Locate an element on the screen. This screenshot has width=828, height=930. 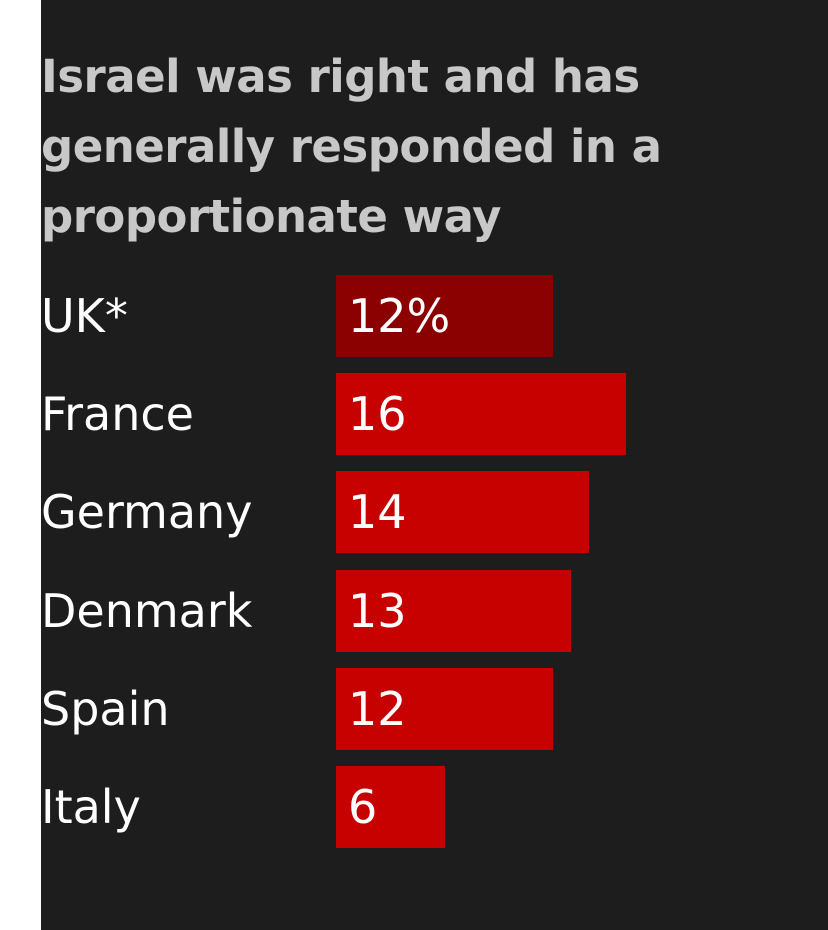
category-label: UK* is located at coordinates (84, 316).